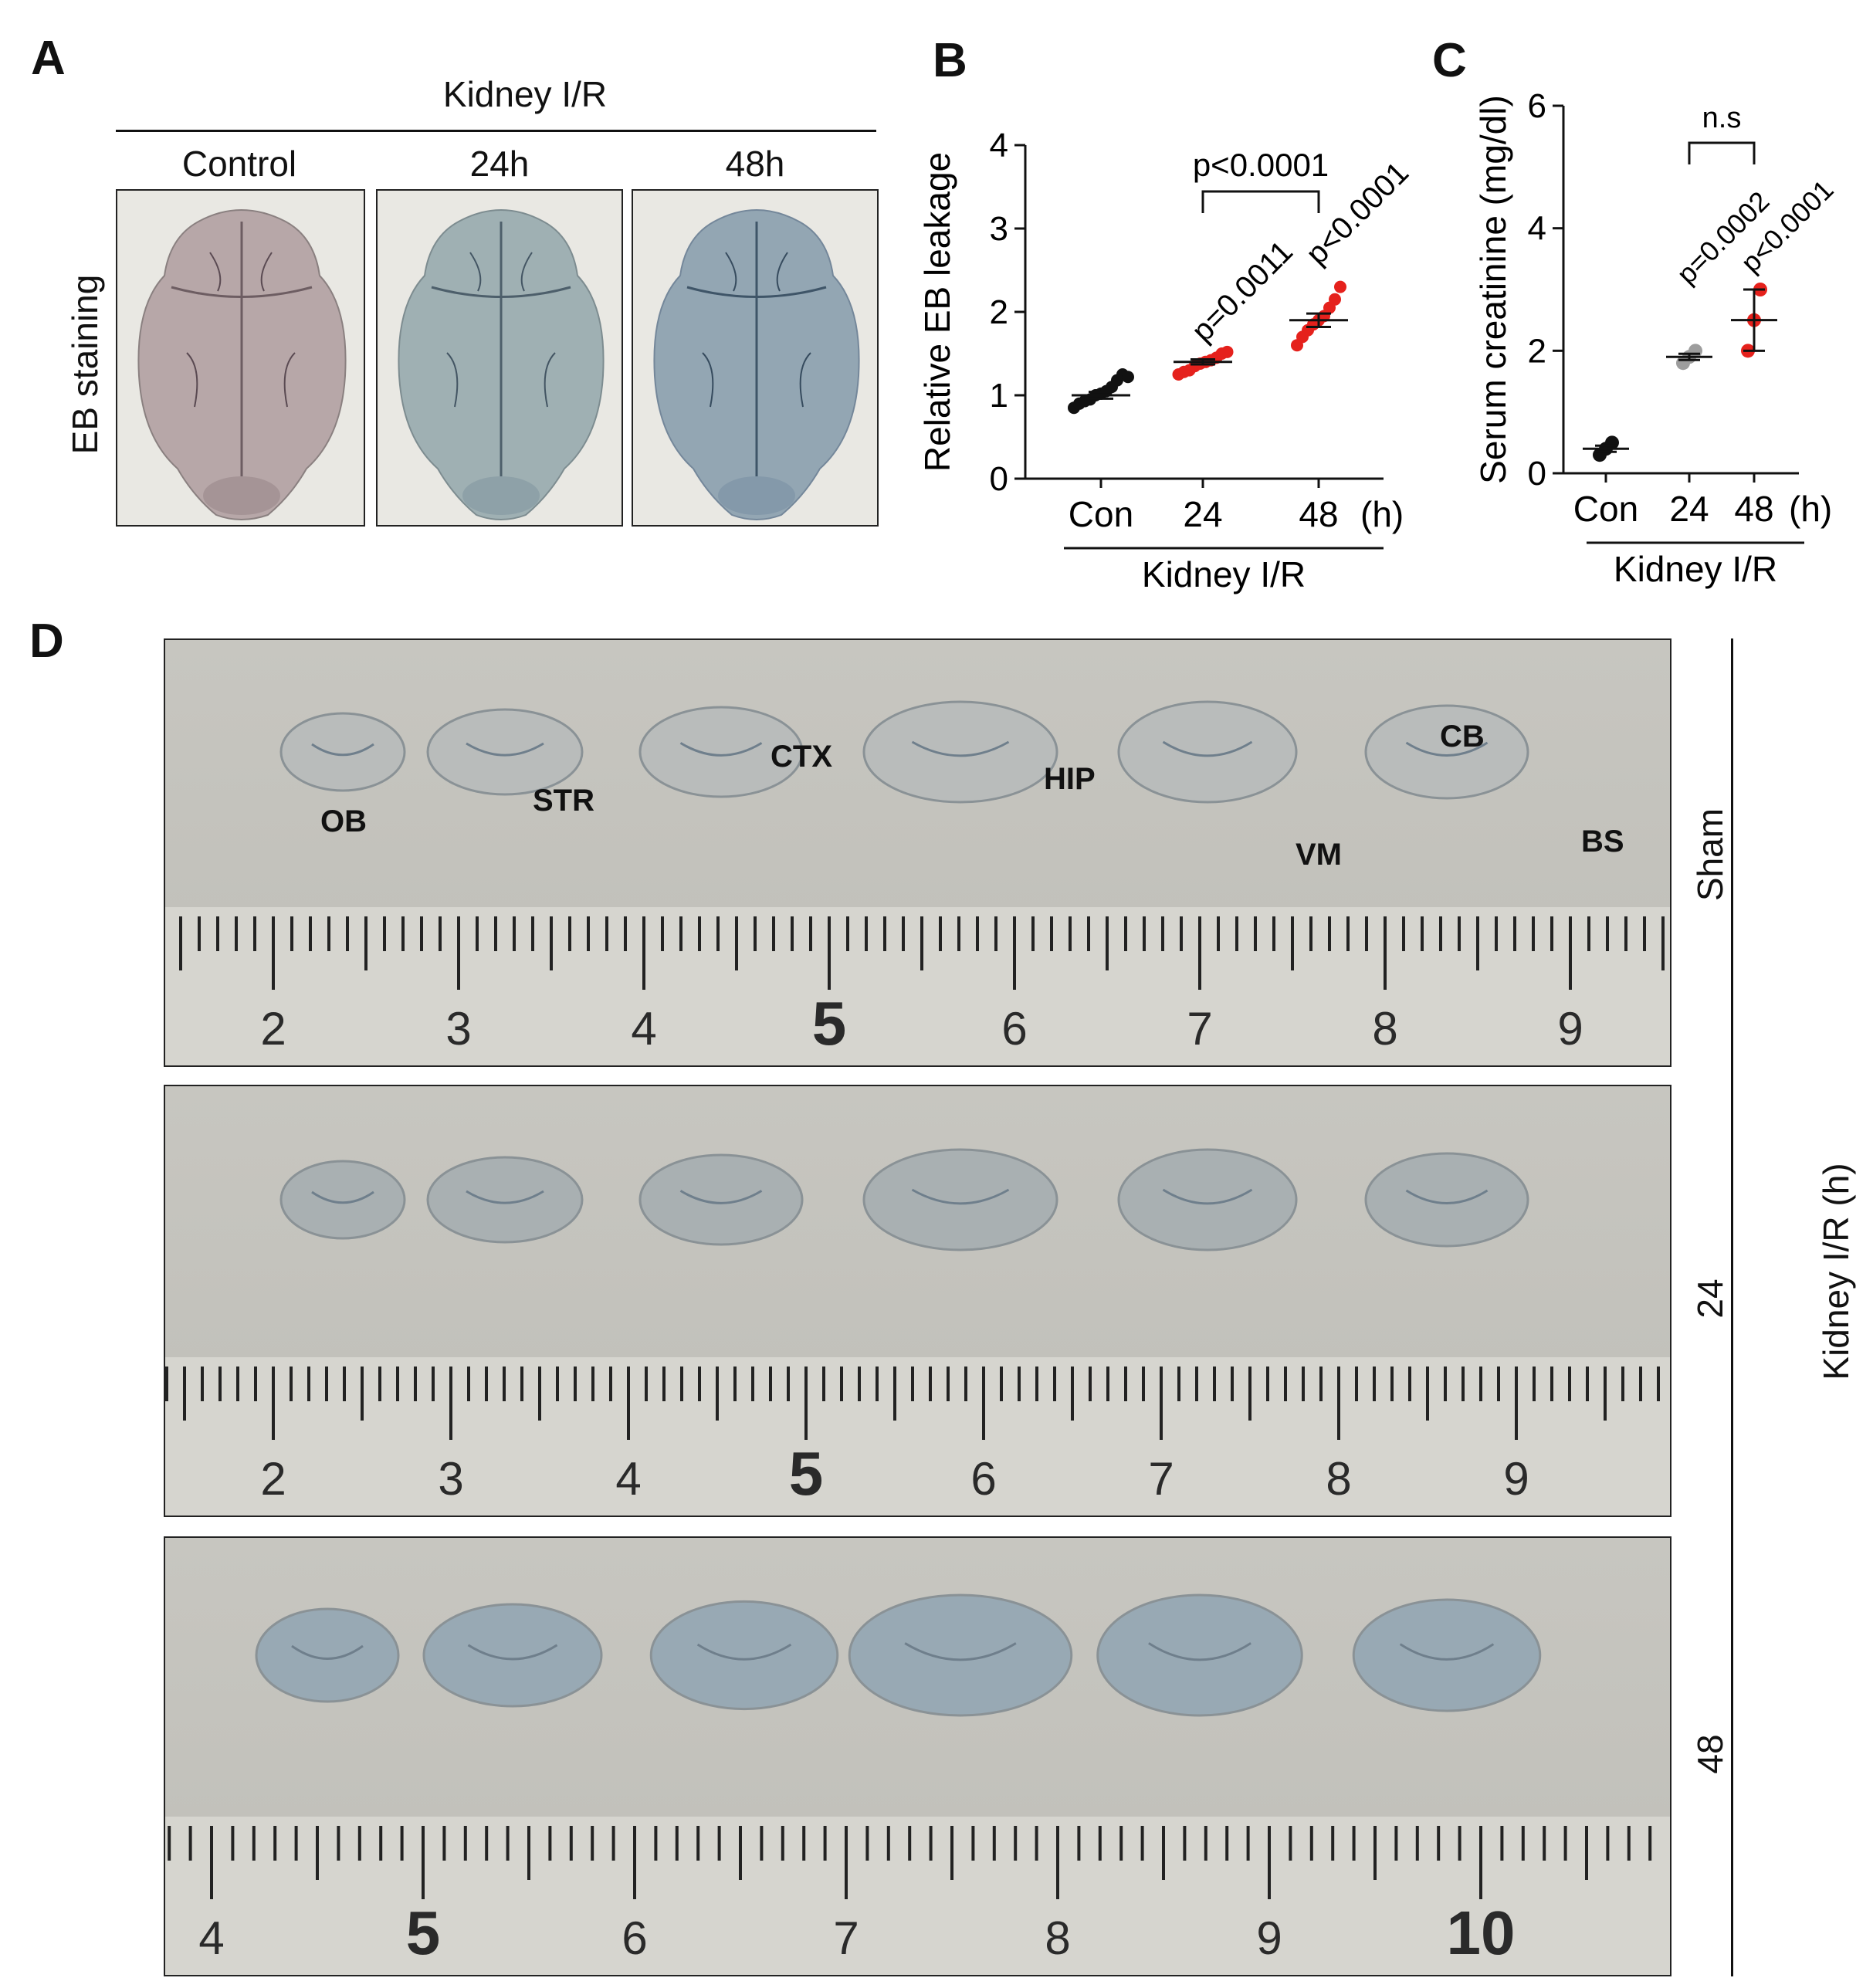 The height and width of the screenshot is (1988, 1873). I want to click on y-tick-label: 1, so click(999, 396).